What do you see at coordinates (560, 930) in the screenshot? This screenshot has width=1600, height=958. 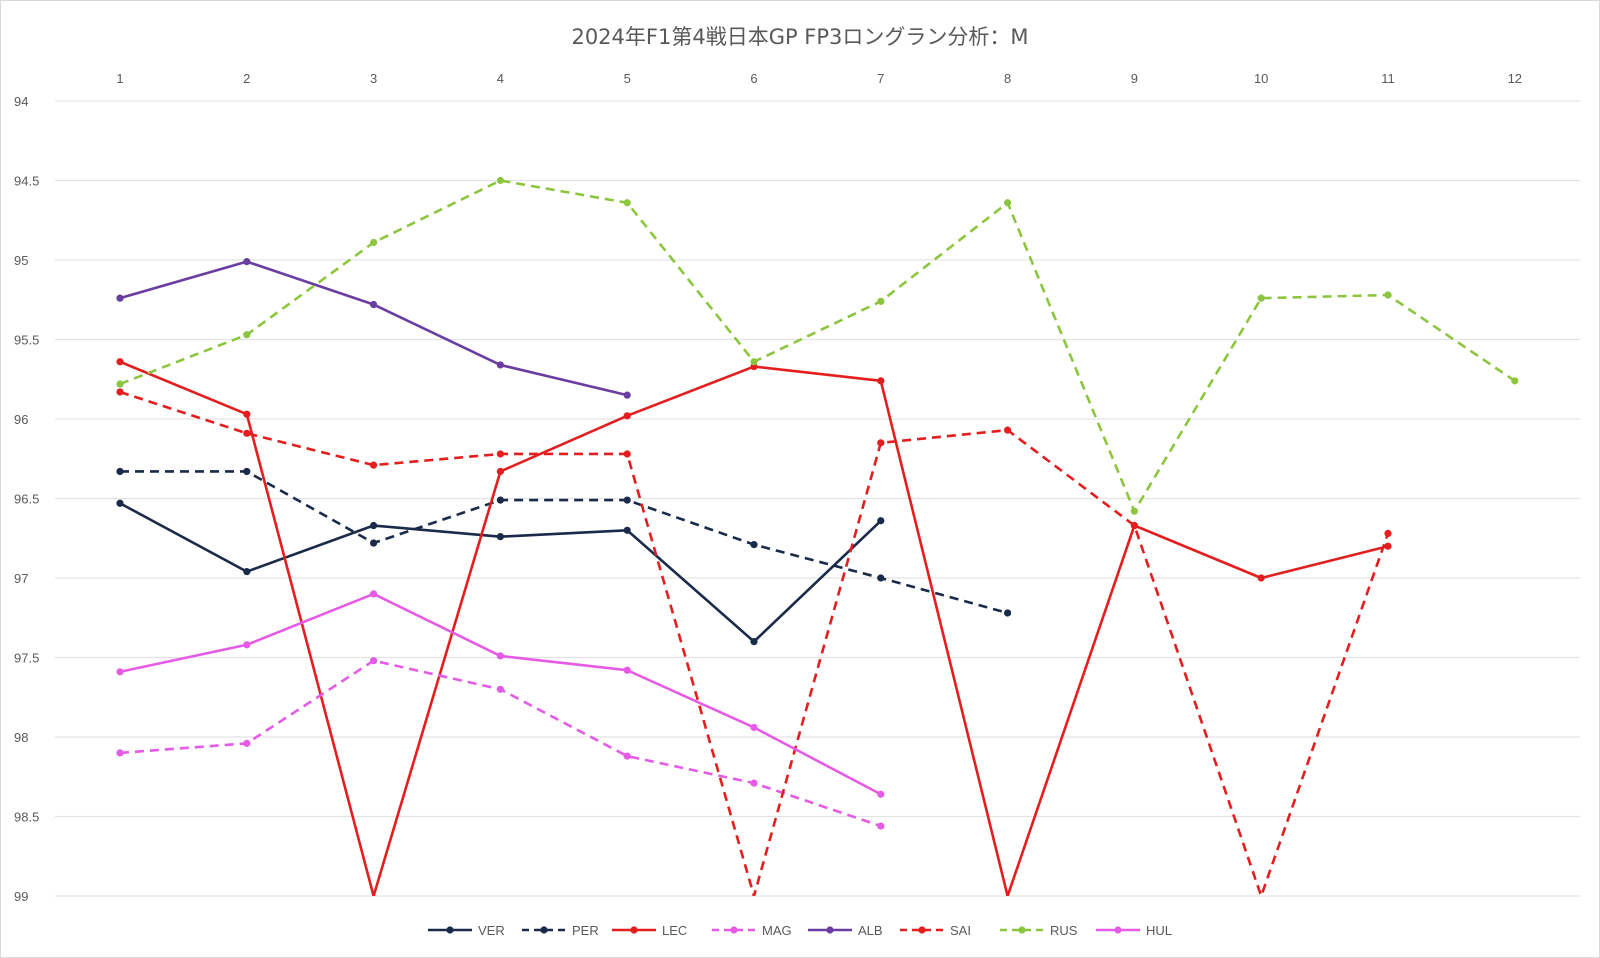 I see `legend-item-per: PER` at bounding box center [560, 930].